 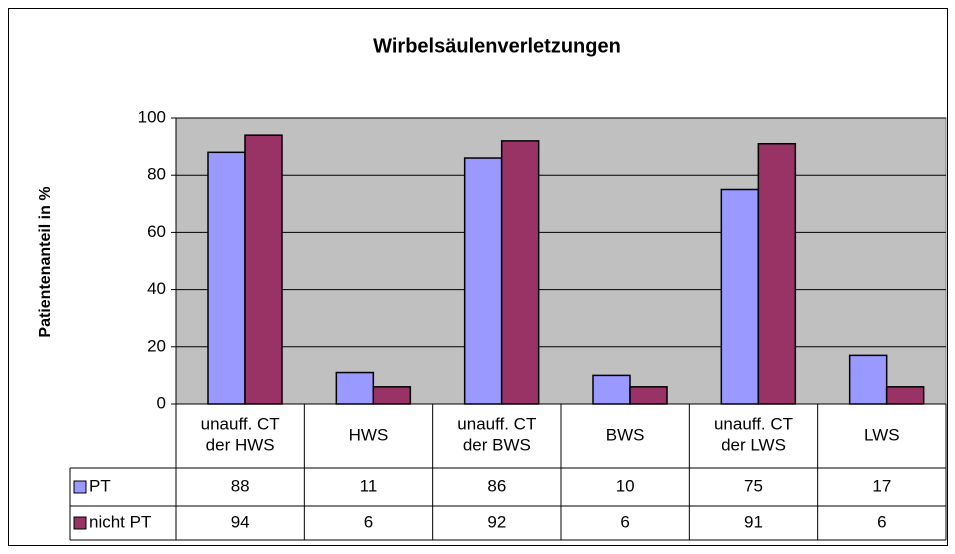 I want to click on table-value: 10, so click(x=625, y=485).